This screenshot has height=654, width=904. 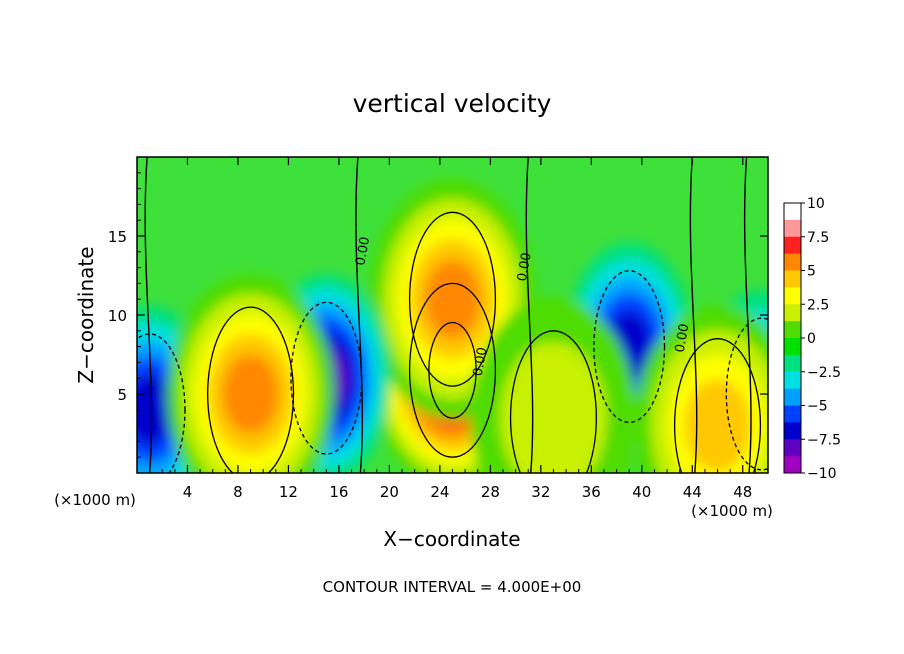 What do you see at coordinates (288, 492) in the screenshot?
I see `x-tick-label-2: 12` at bounding box center [288, 492].